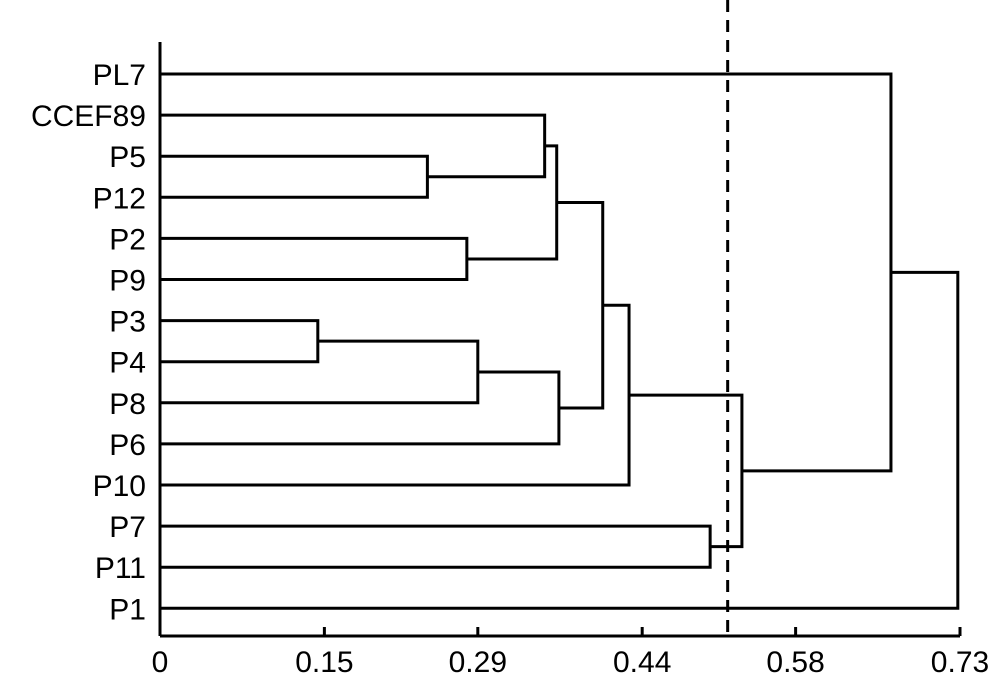 The height and width of the screenshot is (679, 1000). What do you see at coordinates (795, 662) in the screenshot?
I see `x-tick-label: 0.58` at bounding box center [795, 662].